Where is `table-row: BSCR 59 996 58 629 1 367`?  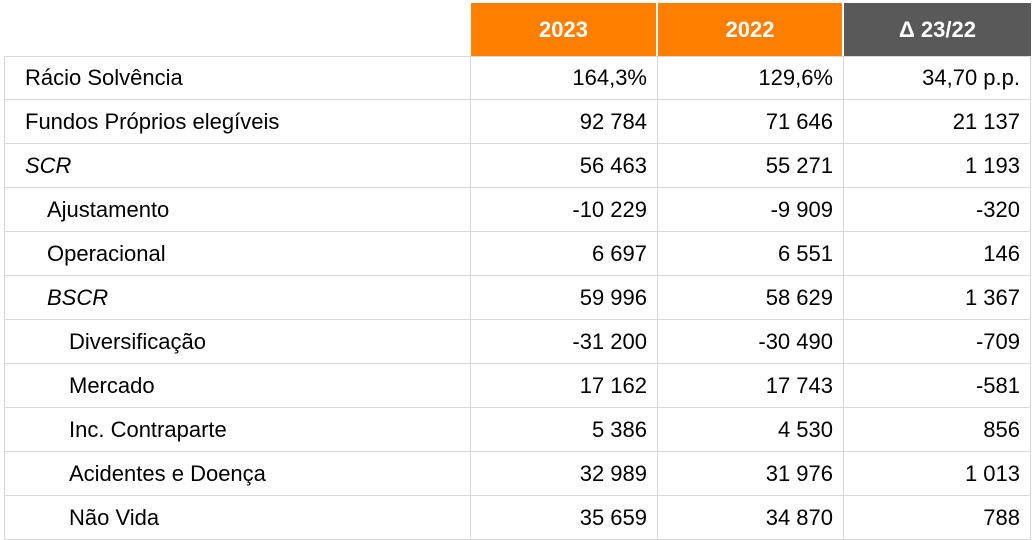 table-row: BSCR 59 996 58 629 1 367 is located at coordinates (517, 298).